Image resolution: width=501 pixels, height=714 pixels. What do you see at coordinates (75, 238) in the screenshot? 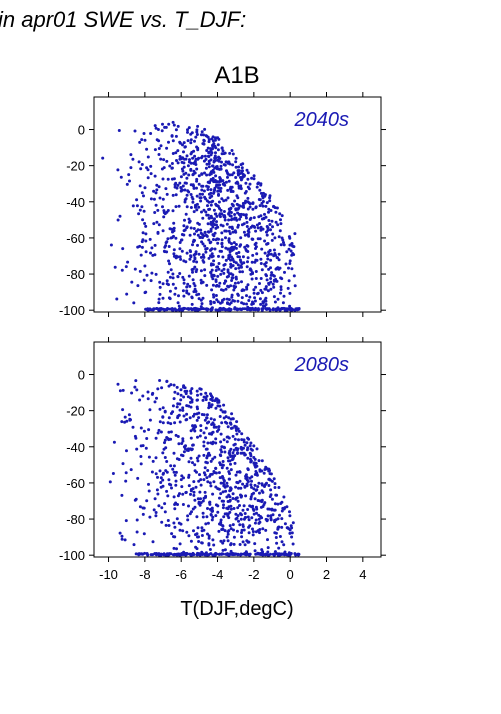
I see `y-tick-label: -60` at bounding box center [75, 238].